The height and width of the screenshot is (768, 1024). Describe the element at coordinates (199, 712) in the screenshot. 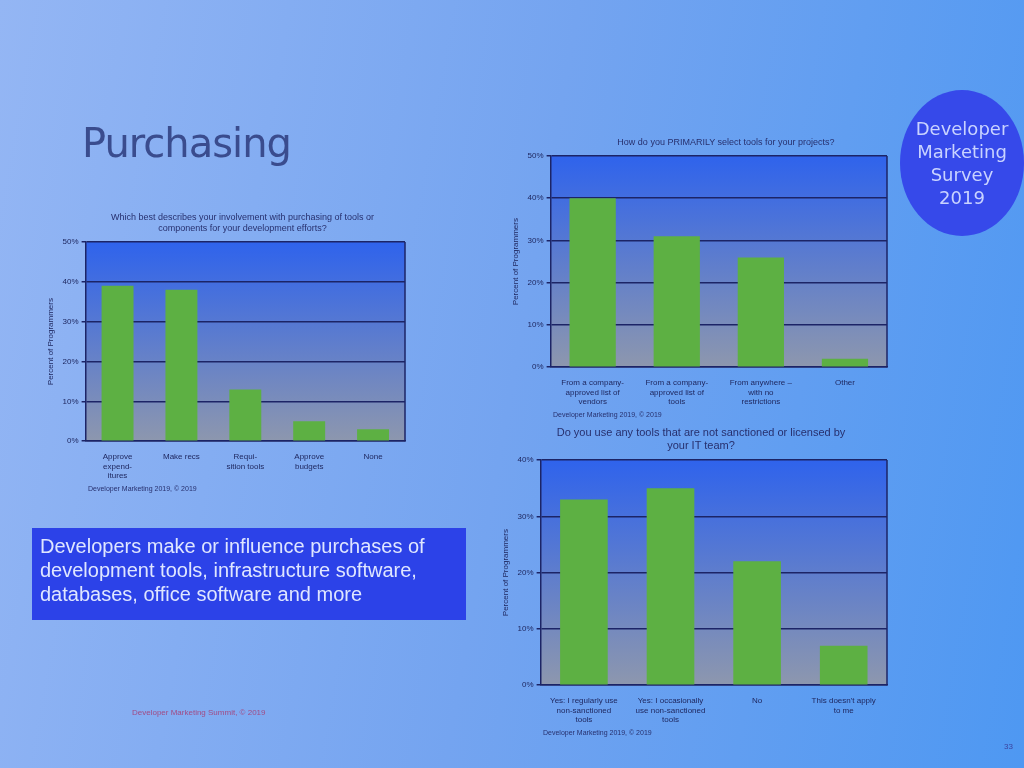

I see `text: Developer Marketing Summit, © 2019` at that location.